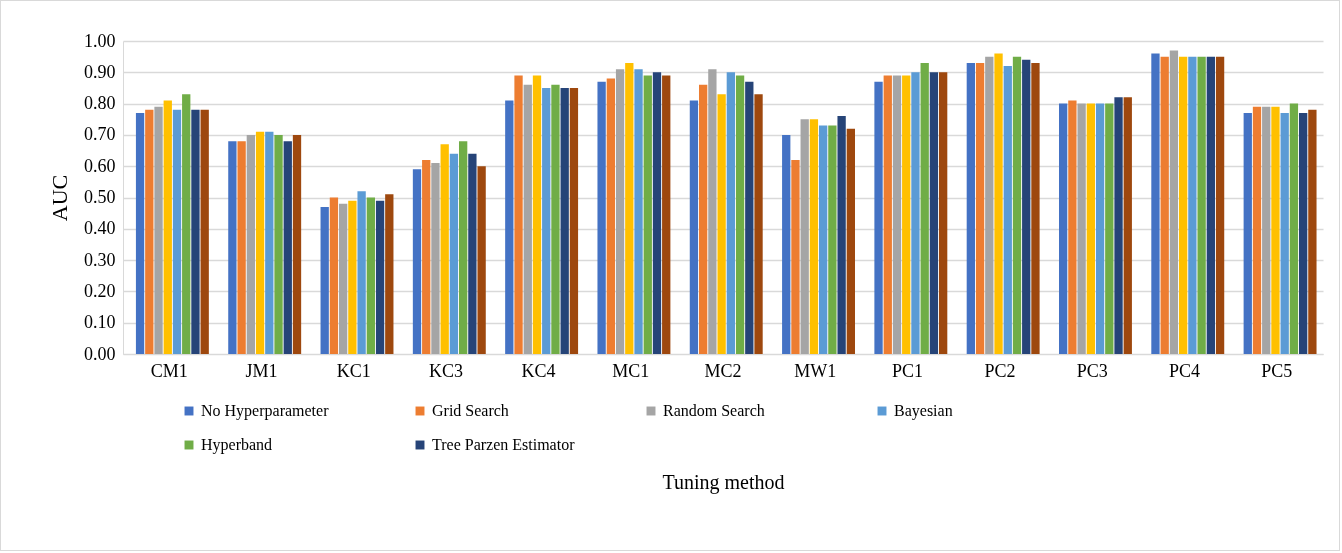 The height and width of the screenshot is (553, 1342). What do you see at coordinates (100, 290) in the screenshot?
I see `y-tick-label: 0.20` at bounding box center [100, 290].